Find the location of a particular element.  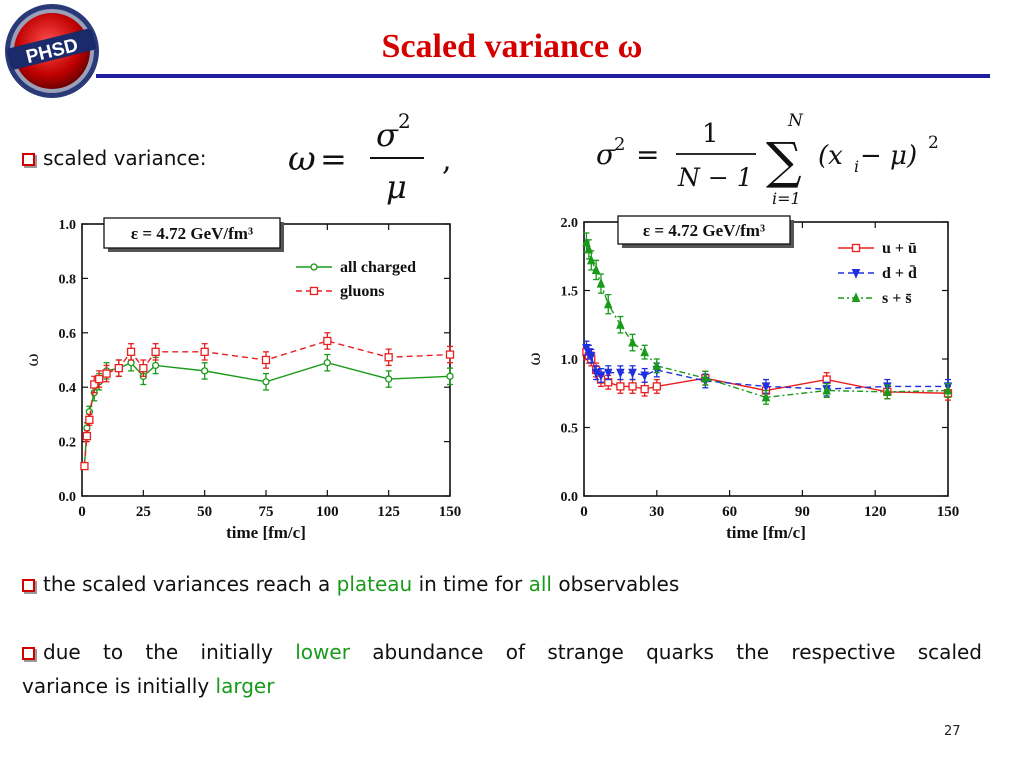

title-divider is located at coordinates (543, 76).